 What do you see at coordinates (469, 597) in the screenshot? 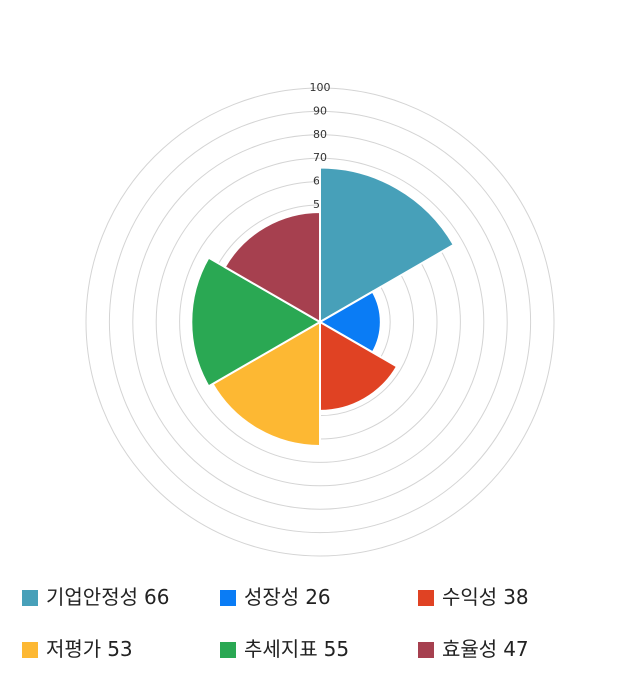
I see `legend-name: 수익성` at bounding box center [469, 597].